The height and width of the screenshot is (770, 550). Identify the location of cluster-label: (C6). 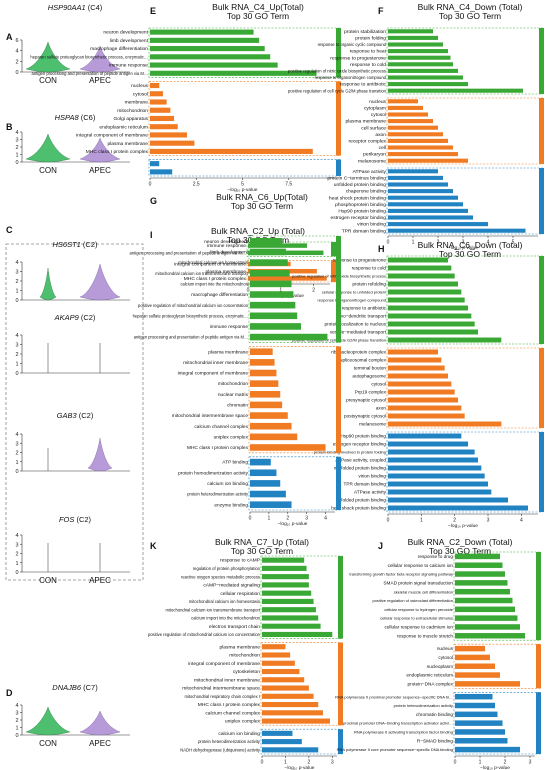
(87, 117).